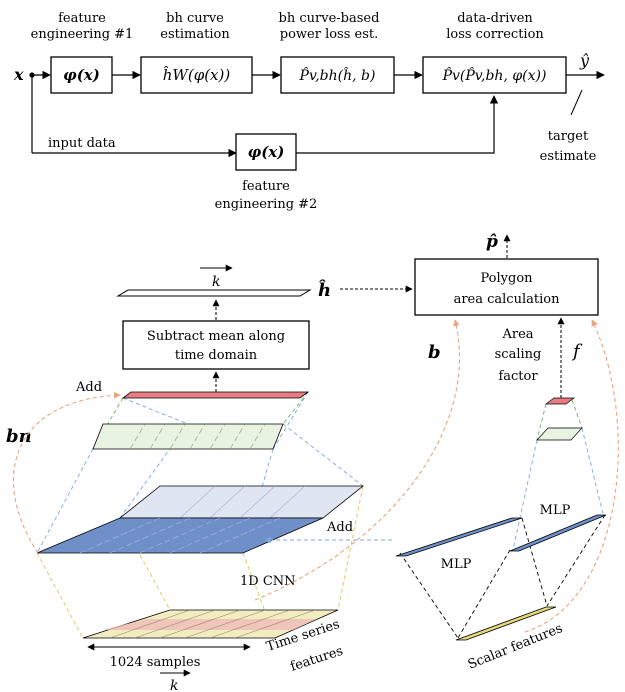 Image resolution: width=625 pixels, height=692 pixels. I want to click on mlp-left-plane, so click(459, 537).